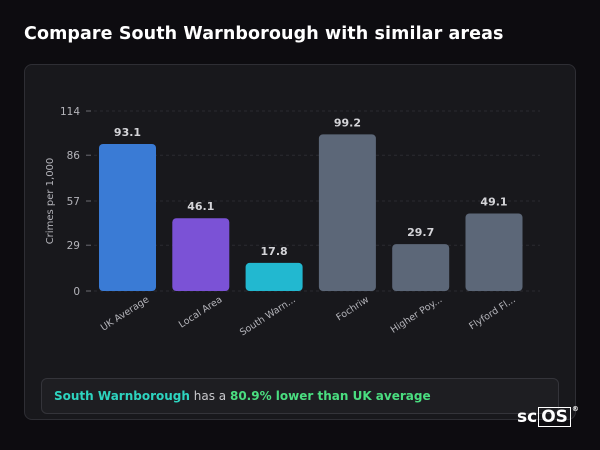  Describe the element at coordinates (76, 292) in the screenshot. I see `y-tick-label: 0` at that location.